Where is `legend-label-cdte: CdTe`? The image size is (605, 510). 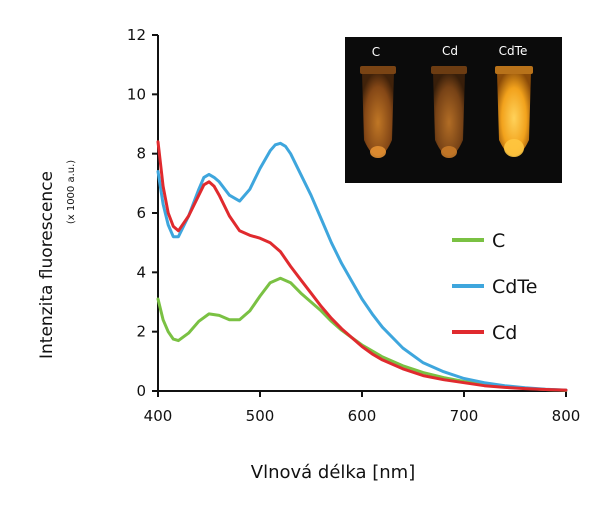 legend-label-cdte: CdTe is located at coordinates (514, 287).